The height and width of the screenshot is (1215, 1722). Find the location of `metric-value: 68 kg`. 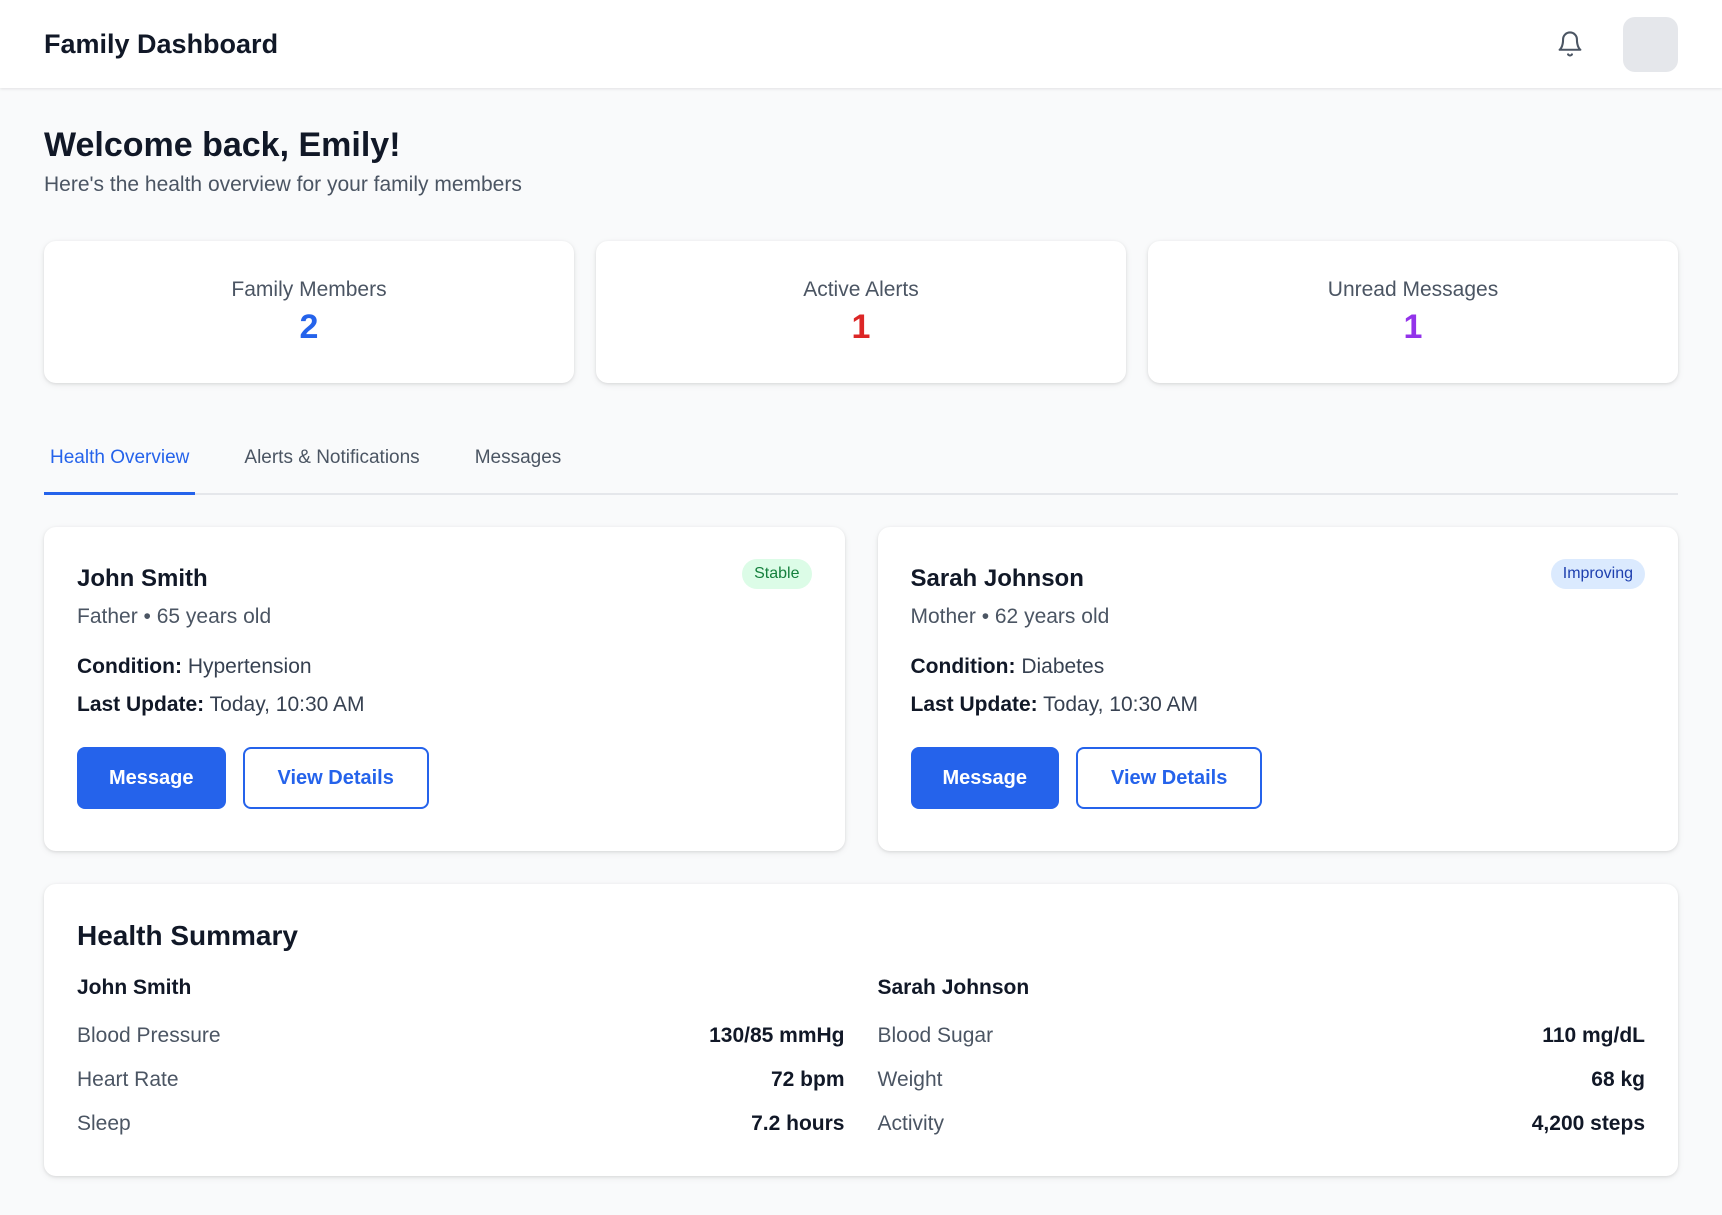

metric-value: 68 kg is located at coordinates (1618, 1079).